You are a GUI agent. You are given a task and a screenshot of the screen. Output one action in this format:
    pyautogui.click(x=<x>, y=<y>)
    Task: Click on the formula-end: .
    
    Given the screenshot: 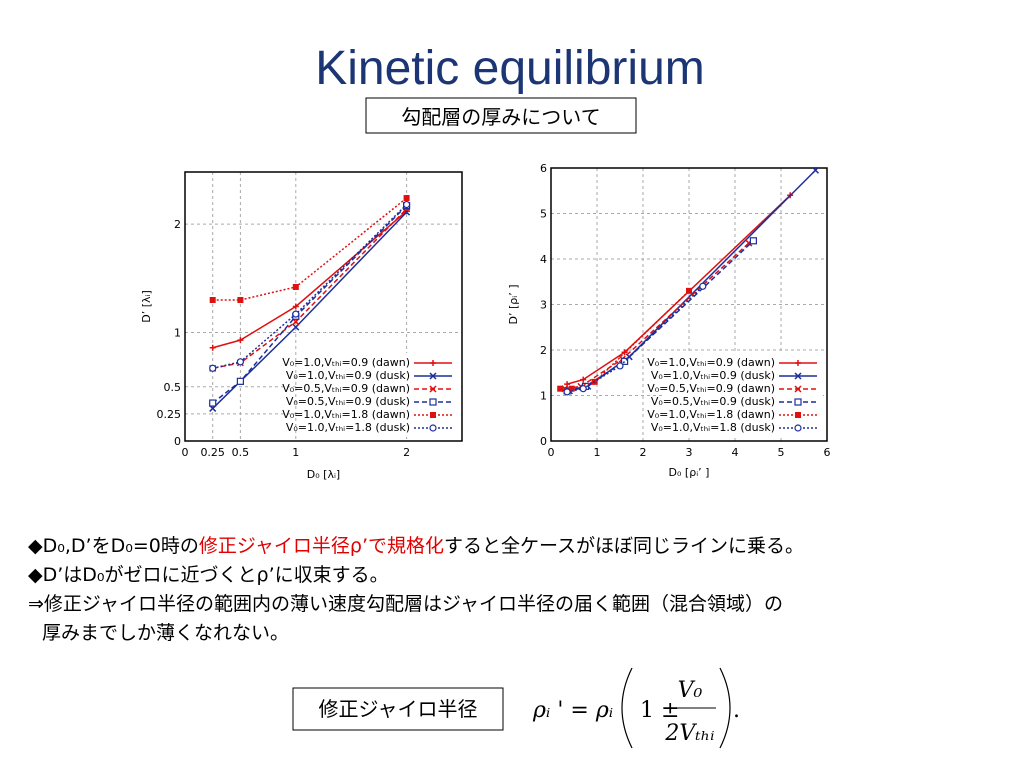 What is the action you would take?
    pyautogui.click(x=736, y=710)
    